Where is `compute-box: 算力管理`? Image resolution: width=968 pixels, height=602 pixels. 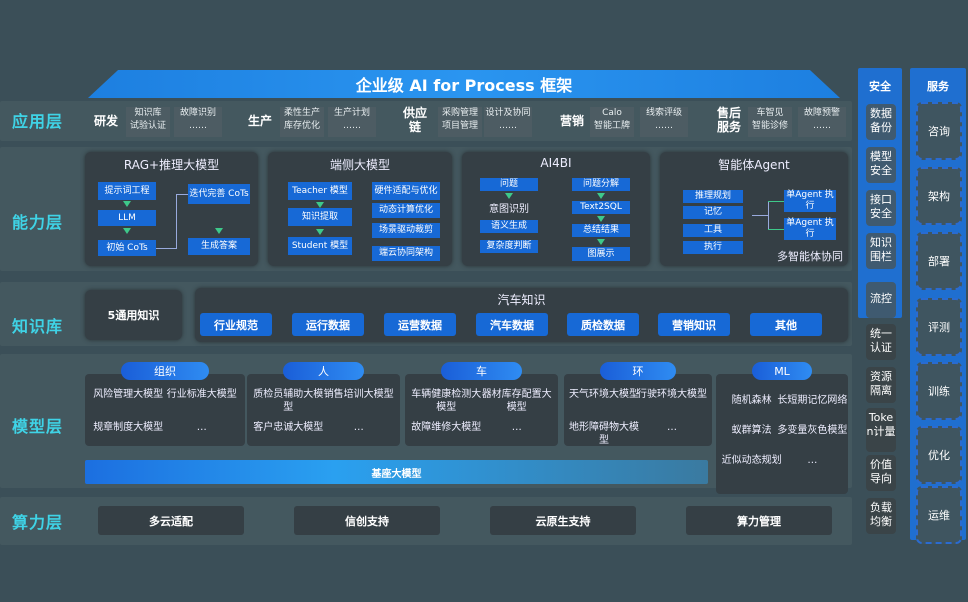
compute-box: 算力管理 is located at coordinates (759, 520).